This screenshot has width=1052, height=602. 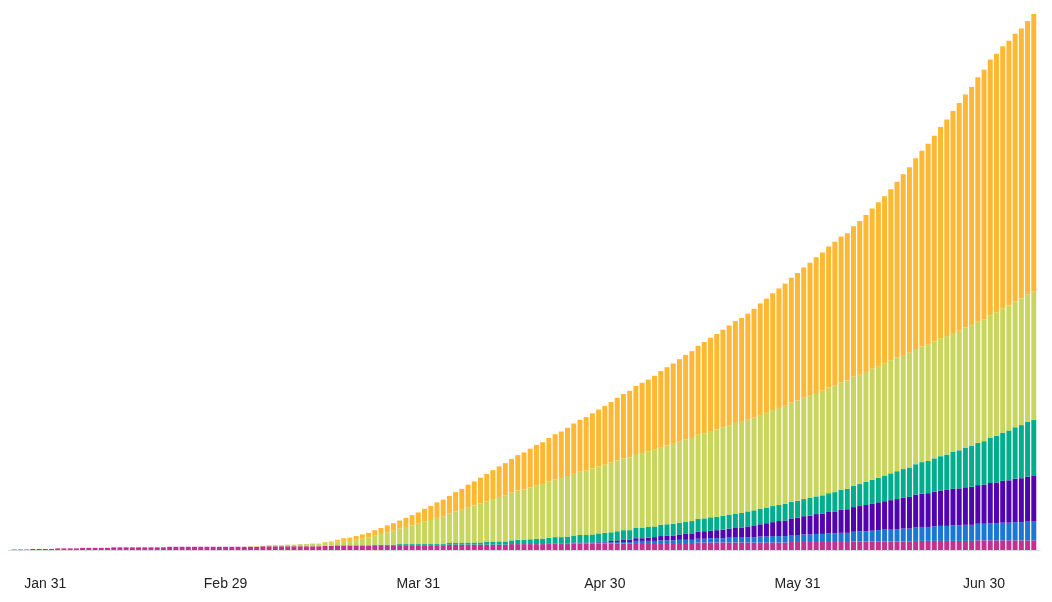 I want to click on x-tick-label: Apr 30, so click(x=605, y=583).